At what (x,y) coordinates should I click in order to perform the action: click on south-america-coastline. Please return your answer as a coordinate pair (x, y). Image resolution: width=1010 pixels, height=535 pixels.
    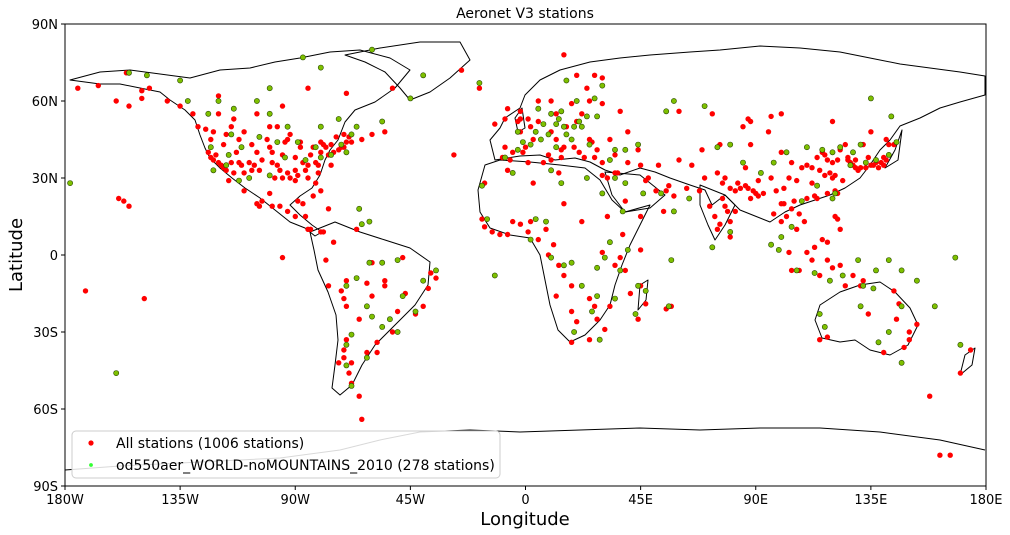
    Looking at the image, I should click on (370, 308).